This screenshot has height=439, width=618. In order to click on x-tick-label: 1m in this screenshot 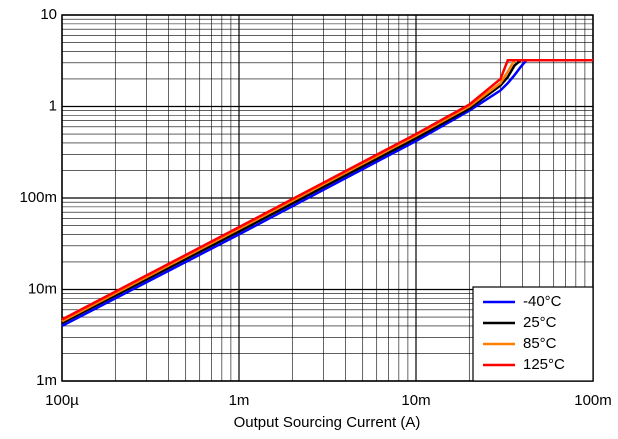, I will do `click(239, 400)`.